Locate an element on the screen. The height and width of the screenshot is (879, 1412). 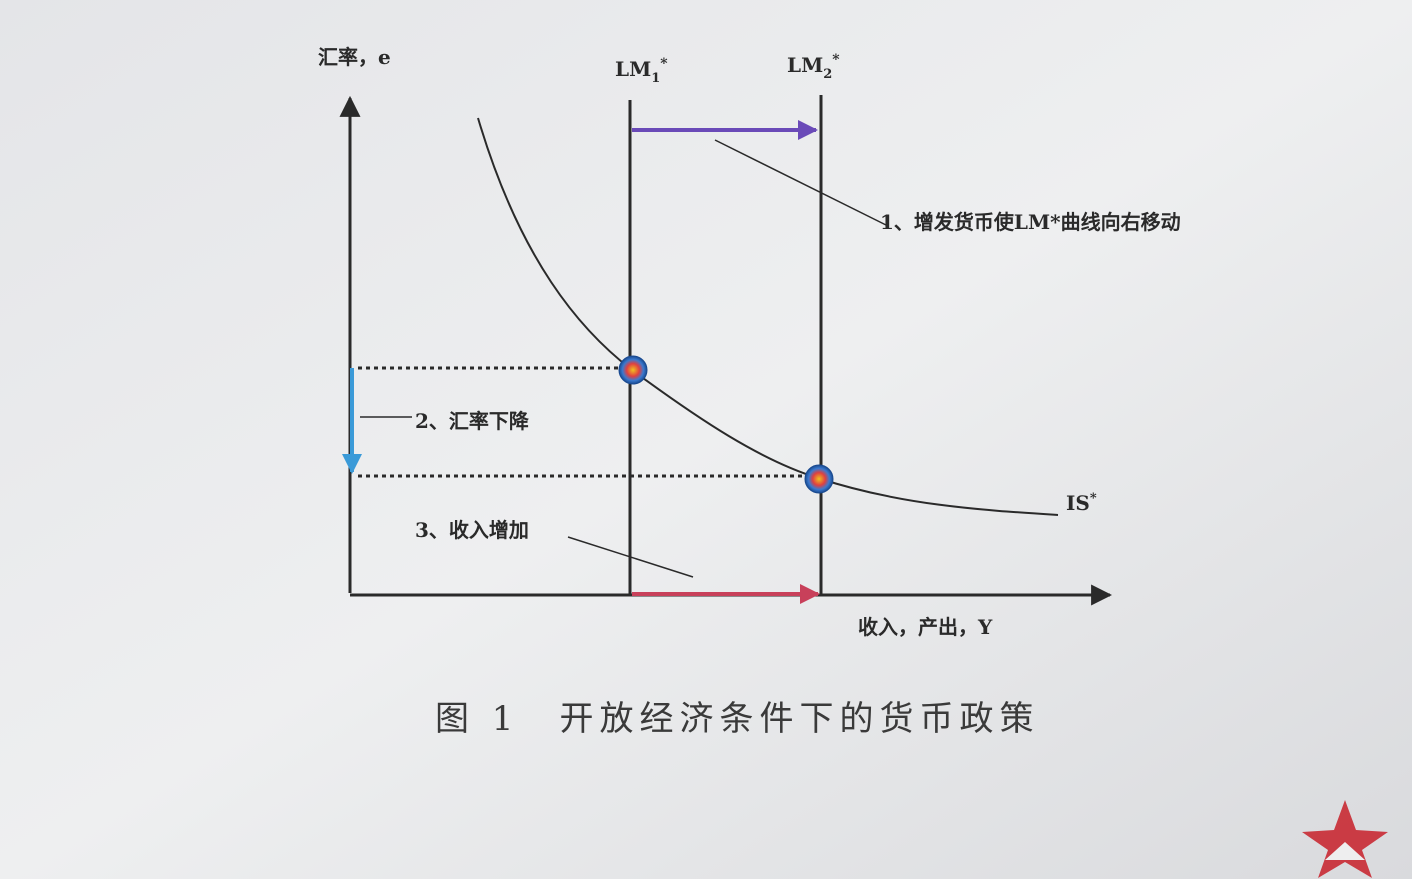
is-label: IS* is located at coordinates (1081, 503).